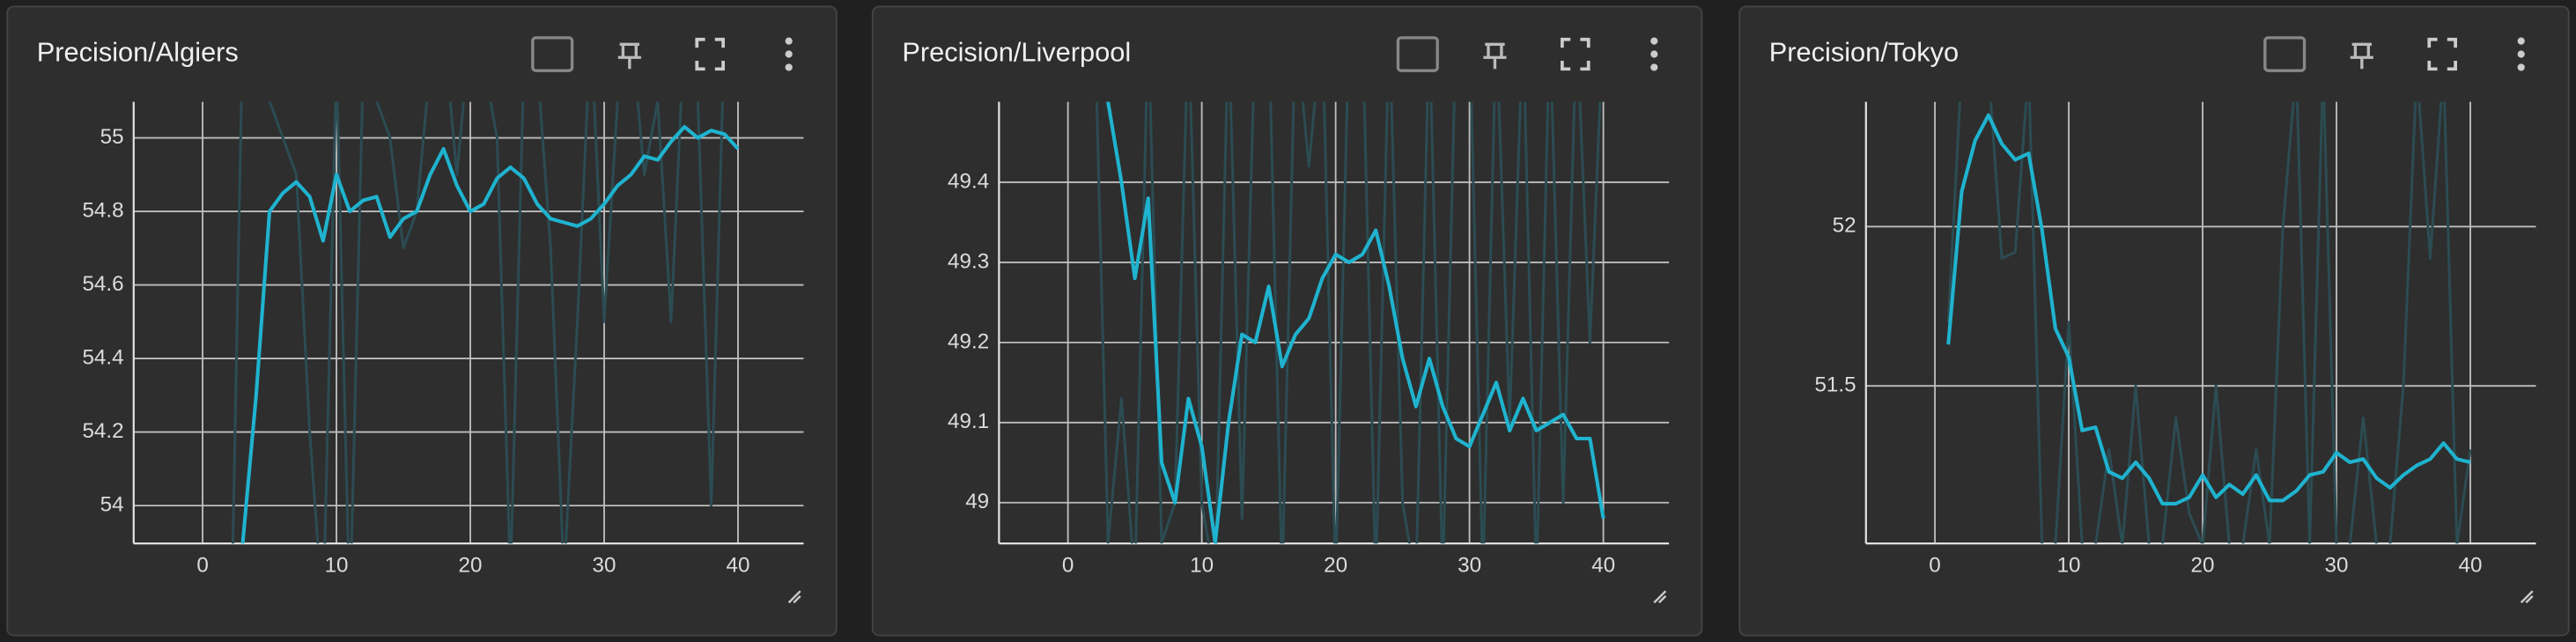  Describe the element at coordinates (102, 210) in the screenshot. I see `y-tick-label: 54.8` at that location.